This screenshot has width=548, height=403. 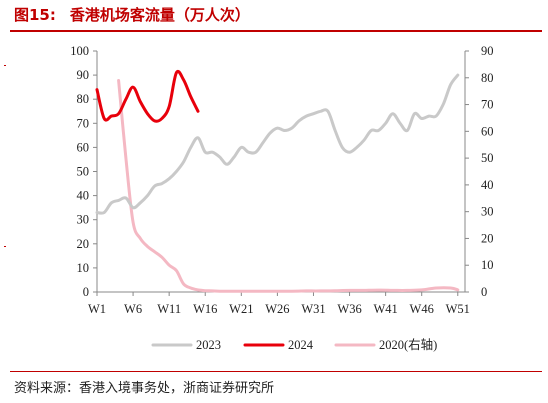 What do you see at coordinates (86, 292) in the screenshot?
I see `left-y-tick-label: 0` at bounding box center [86, 292].